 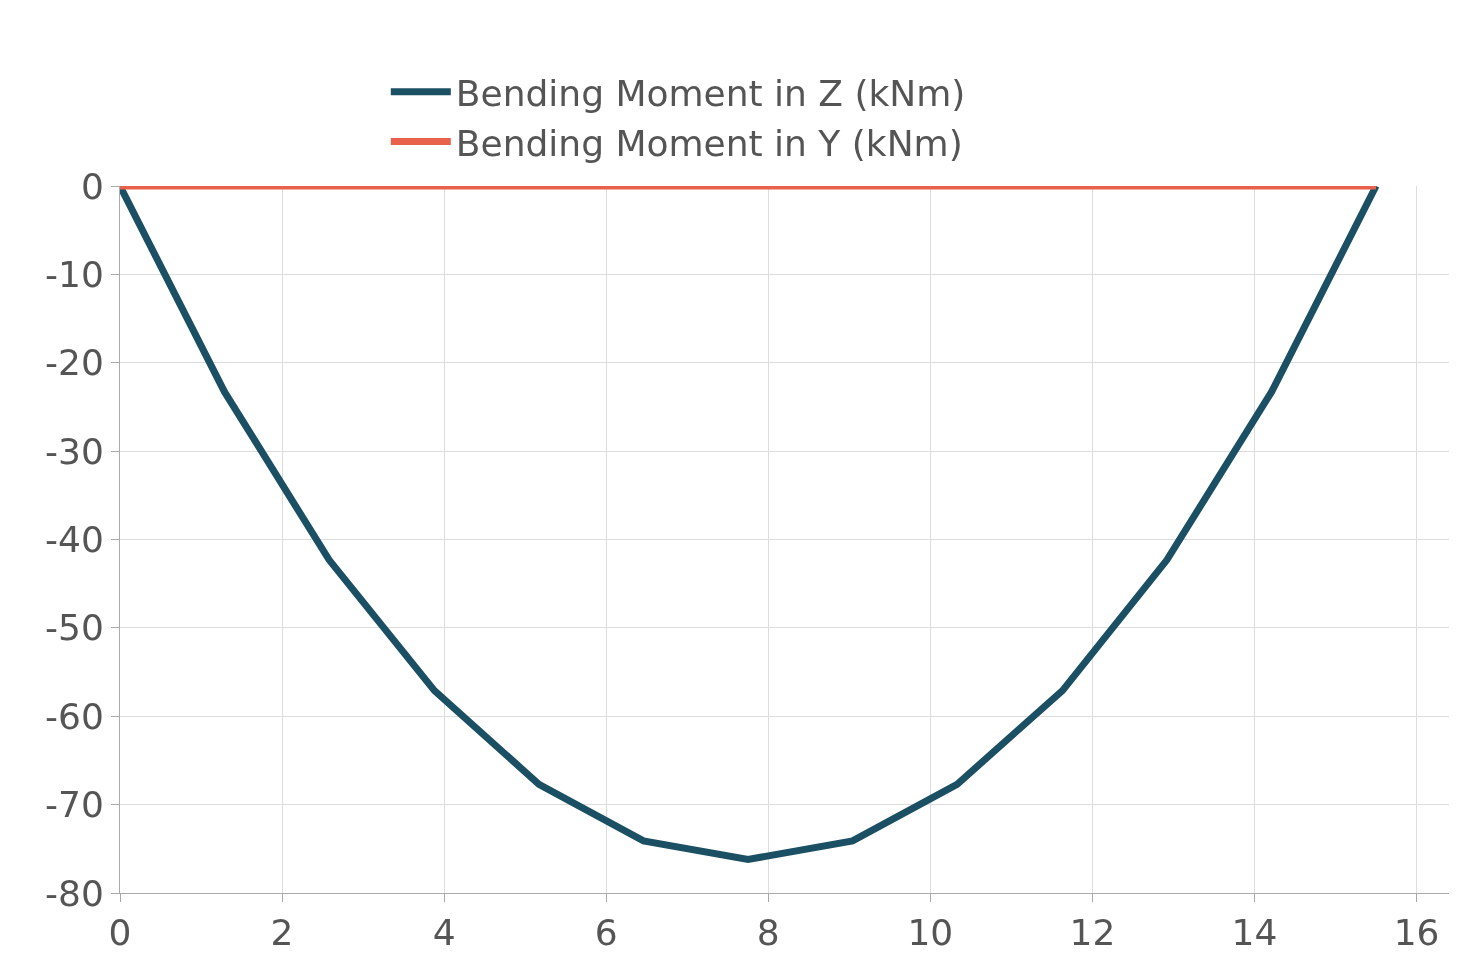 I want to click on legend-label: Bending Moment in Y (kNm), so click(x=709, y=143).